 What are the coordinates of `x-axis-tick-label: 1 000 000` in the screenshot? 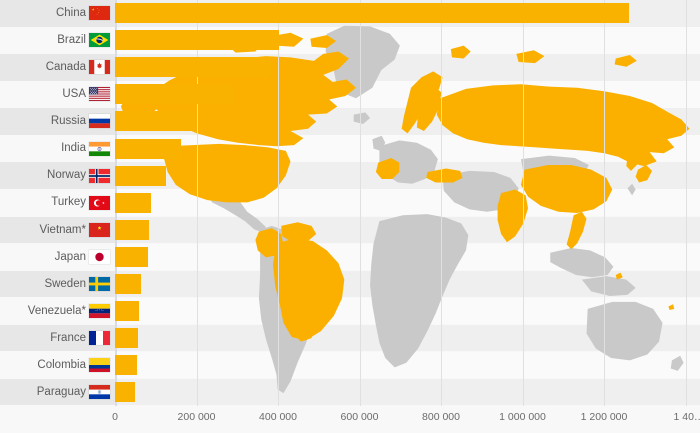 It's located at (522, 417).